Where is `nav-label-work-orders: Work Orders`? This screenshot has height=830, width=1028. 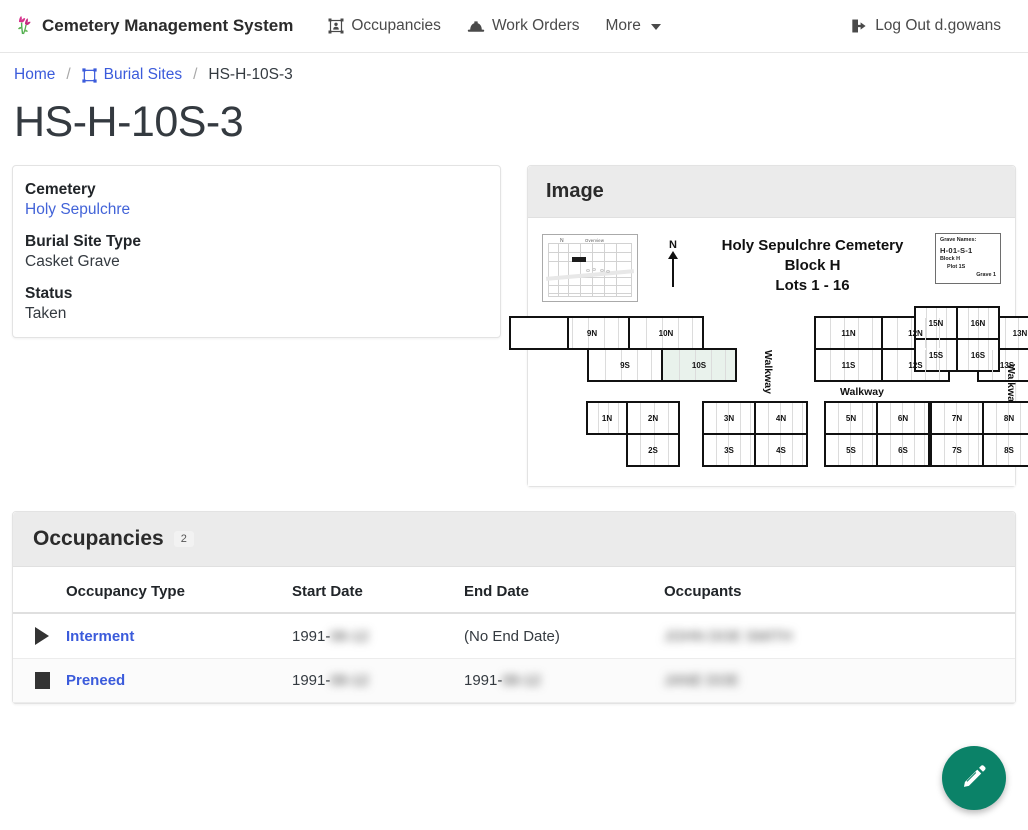 nav-label-work-orders: Work Orders is located at coordinates (535, 25).